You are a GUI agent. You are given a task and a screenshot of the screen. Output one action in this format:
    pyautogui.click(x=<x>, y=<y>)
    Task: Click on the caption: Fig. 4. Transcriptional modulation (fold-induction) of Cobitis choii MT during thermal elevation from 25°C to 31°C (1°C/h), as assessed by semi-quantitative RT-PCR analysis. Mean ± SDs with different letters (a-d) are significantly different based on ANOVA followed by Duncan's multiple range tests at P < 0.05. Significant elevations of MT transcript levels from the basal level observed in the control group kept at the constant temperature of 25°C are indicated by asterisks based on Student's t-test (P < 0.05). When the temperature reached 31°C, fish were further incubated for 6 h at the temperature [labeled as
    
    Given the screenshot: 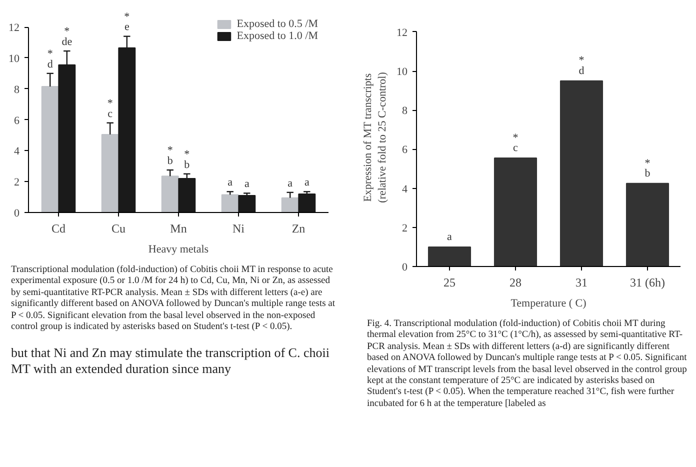 What is the action you would take?
    pyautogui.click(x=527, y=364)
    